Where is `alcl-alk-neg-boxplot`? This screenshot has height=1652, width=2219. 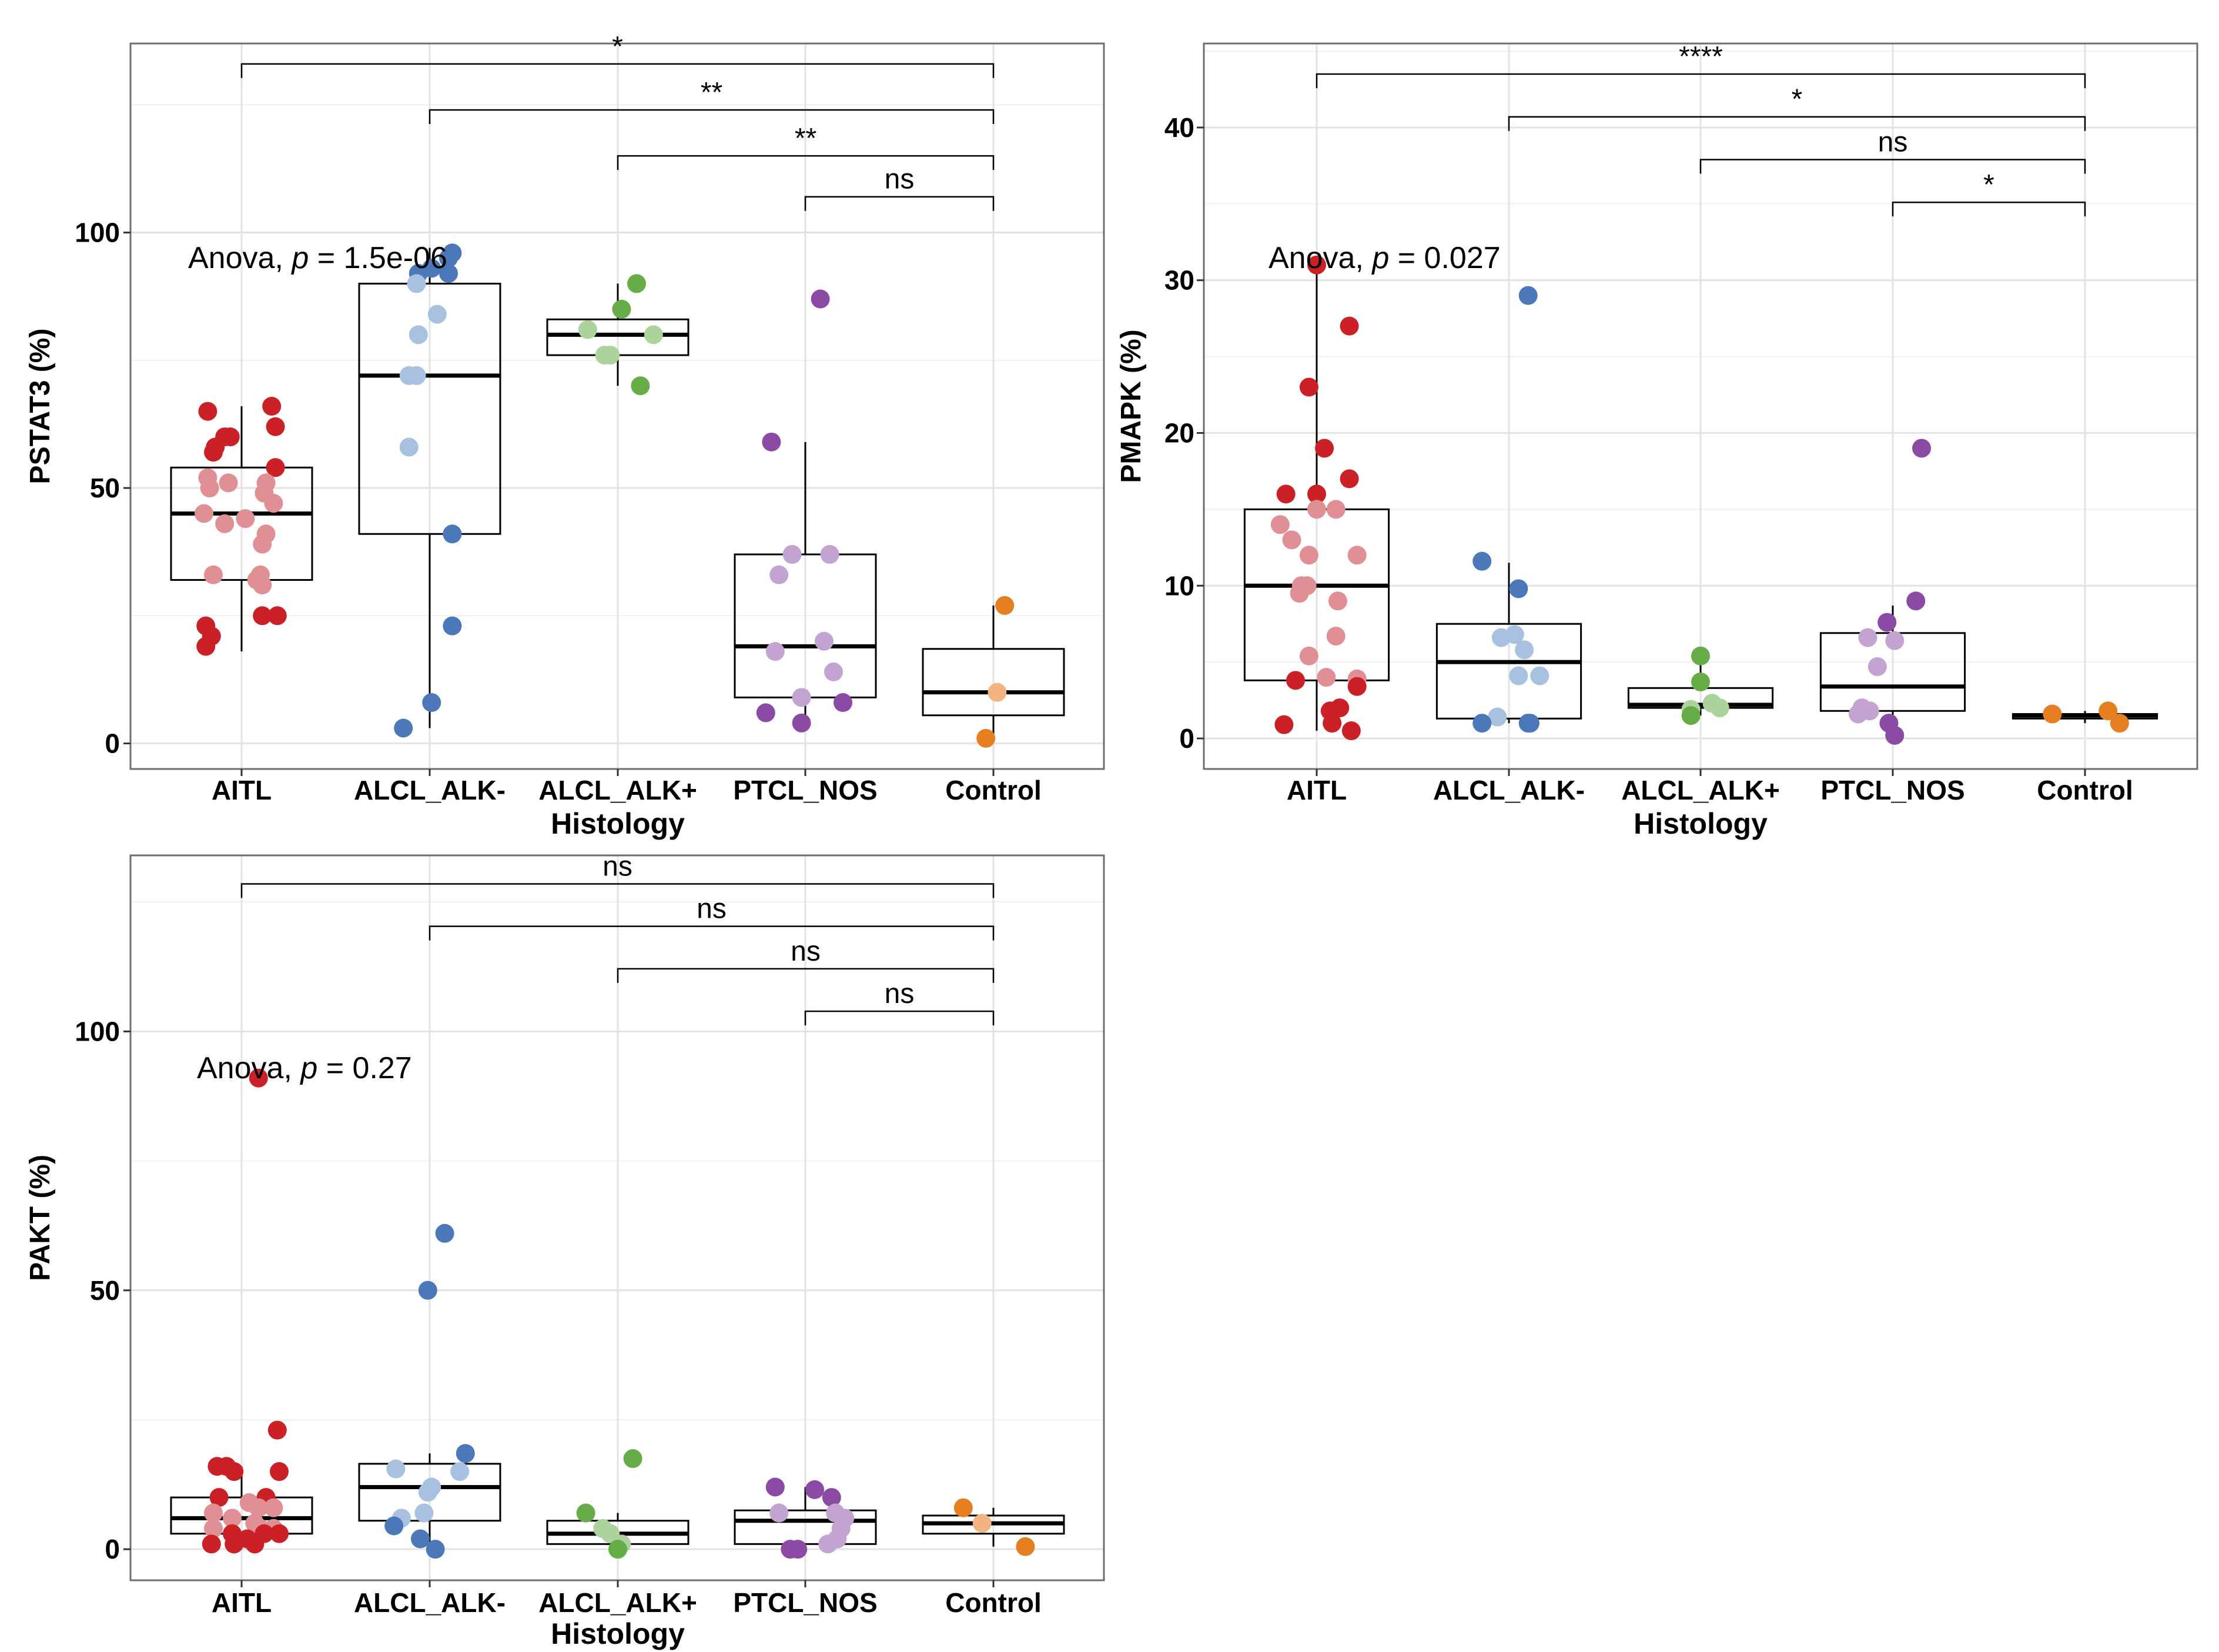 alcl-alk-neg-boxplot is located at coordinates (1509, 644).